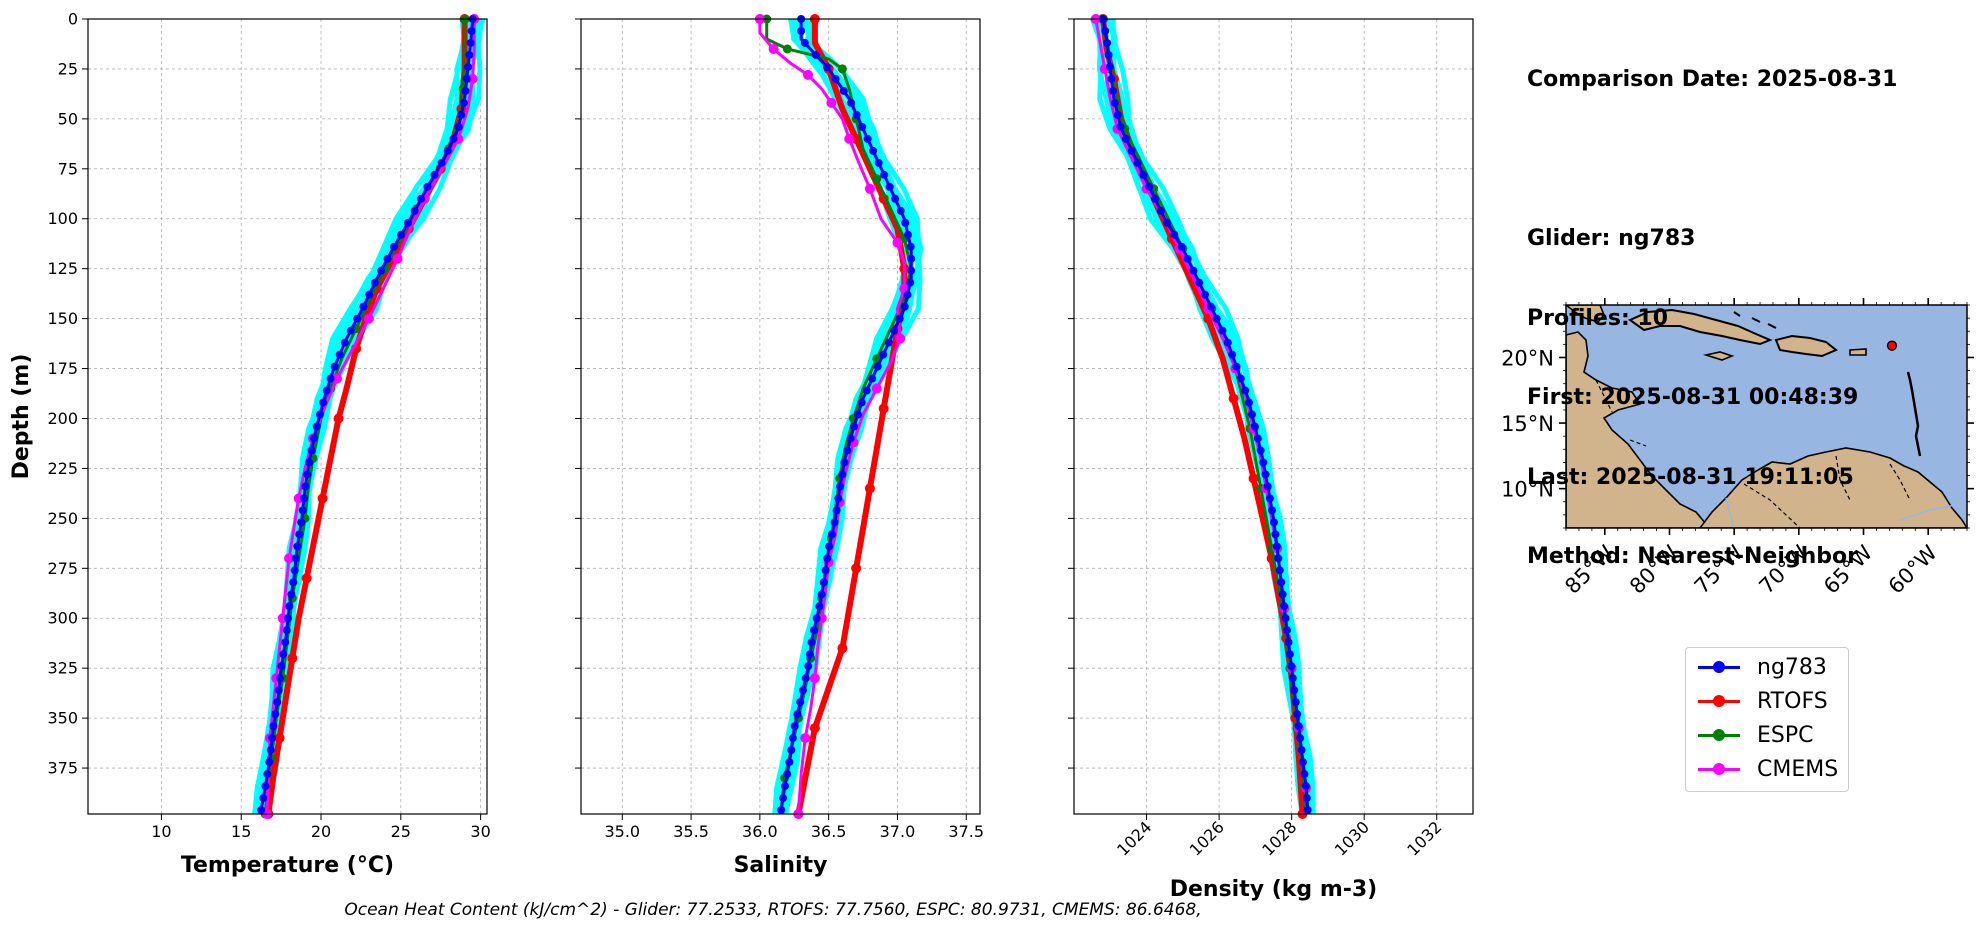  Describe the element at coordinates (1840, 512) in the screenshot. I see `map-rivers` at that location.